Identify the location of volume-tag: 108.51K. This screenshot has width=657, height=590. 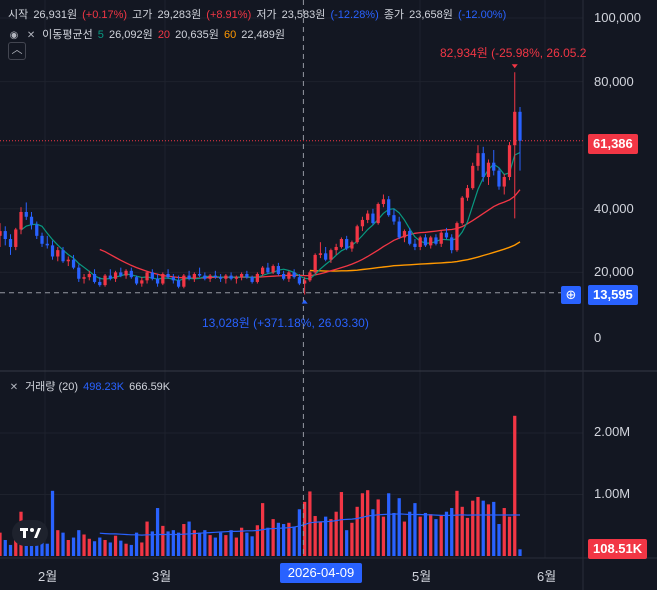
(618, 549).